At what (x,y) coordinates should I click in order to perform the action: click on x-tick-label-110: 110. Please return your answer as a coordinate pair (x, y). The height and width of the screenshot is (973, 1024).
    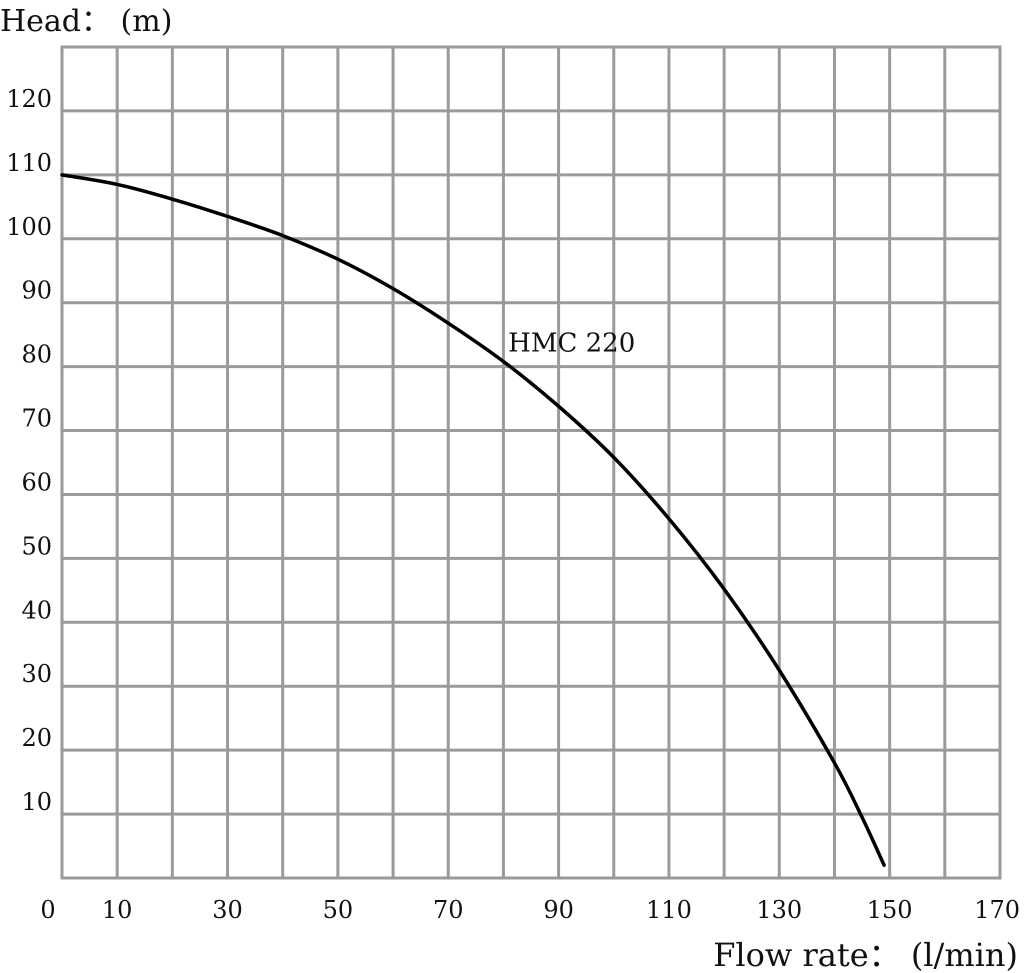
    Looking at the image, I should click on (669, 910).